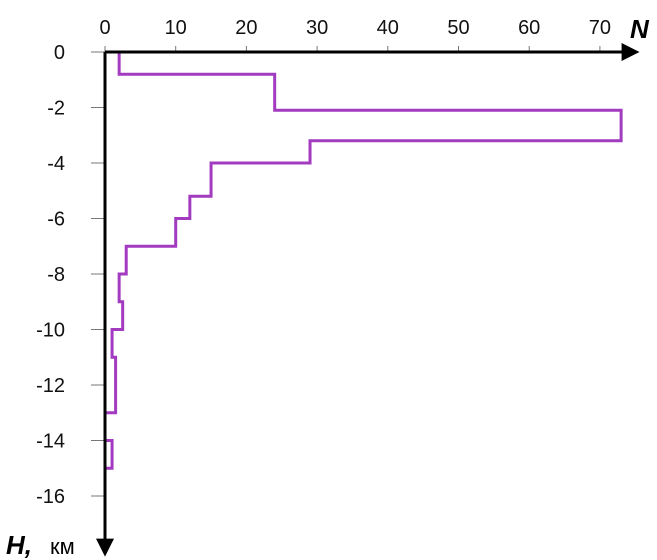 The height and width of the screenshot is (560, 657). Describe the element at coordinates (176, 28) in the screenshot. I see `x-tick-label: 10` at that location.